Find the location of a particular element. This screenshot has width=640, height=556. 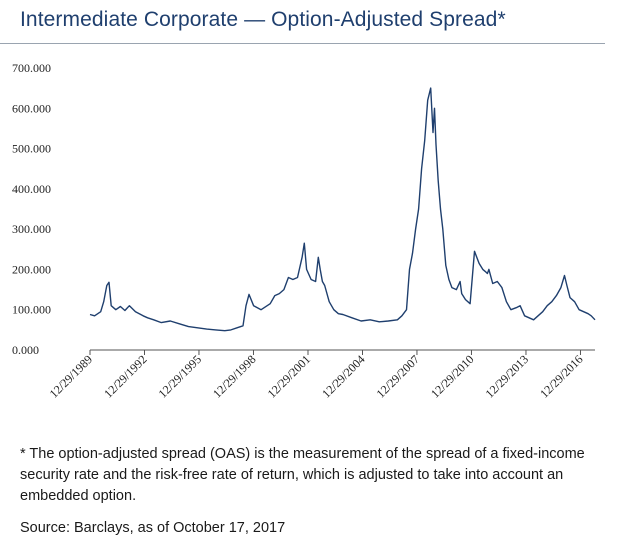

y-tick-label: 0.000 is located at coordinates (25, 350).